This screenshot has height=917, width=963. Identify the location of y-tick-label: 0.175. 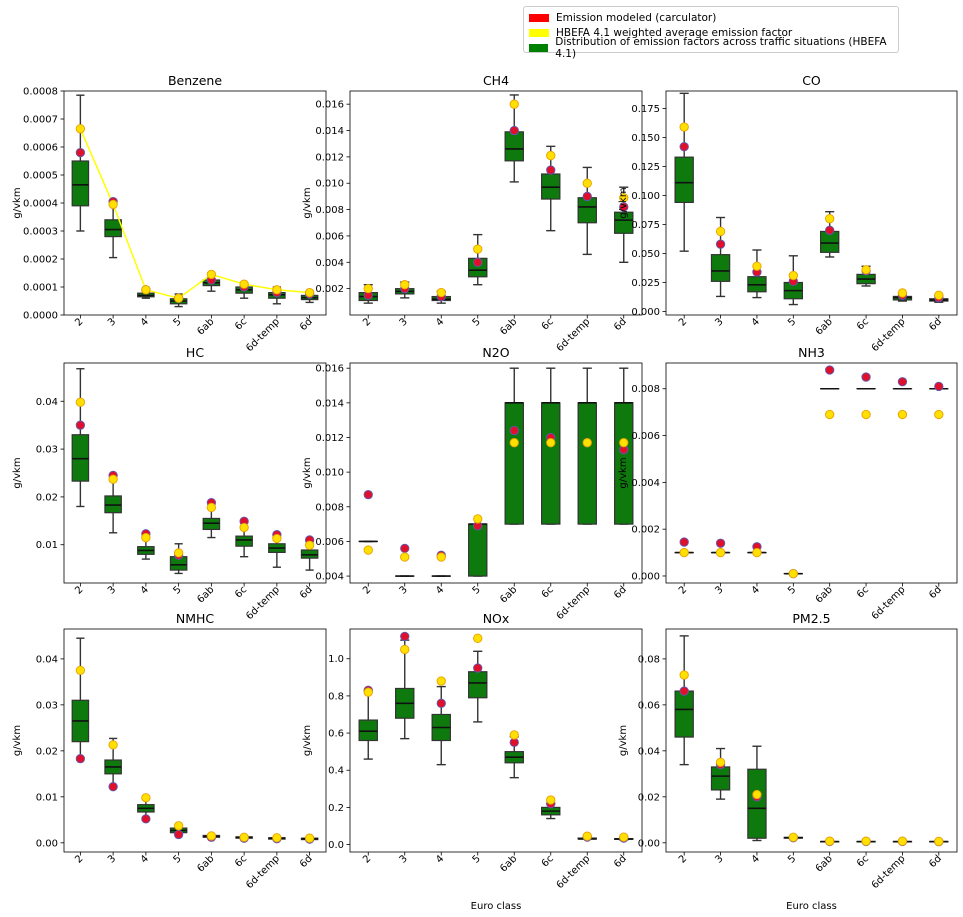
(645, 109).